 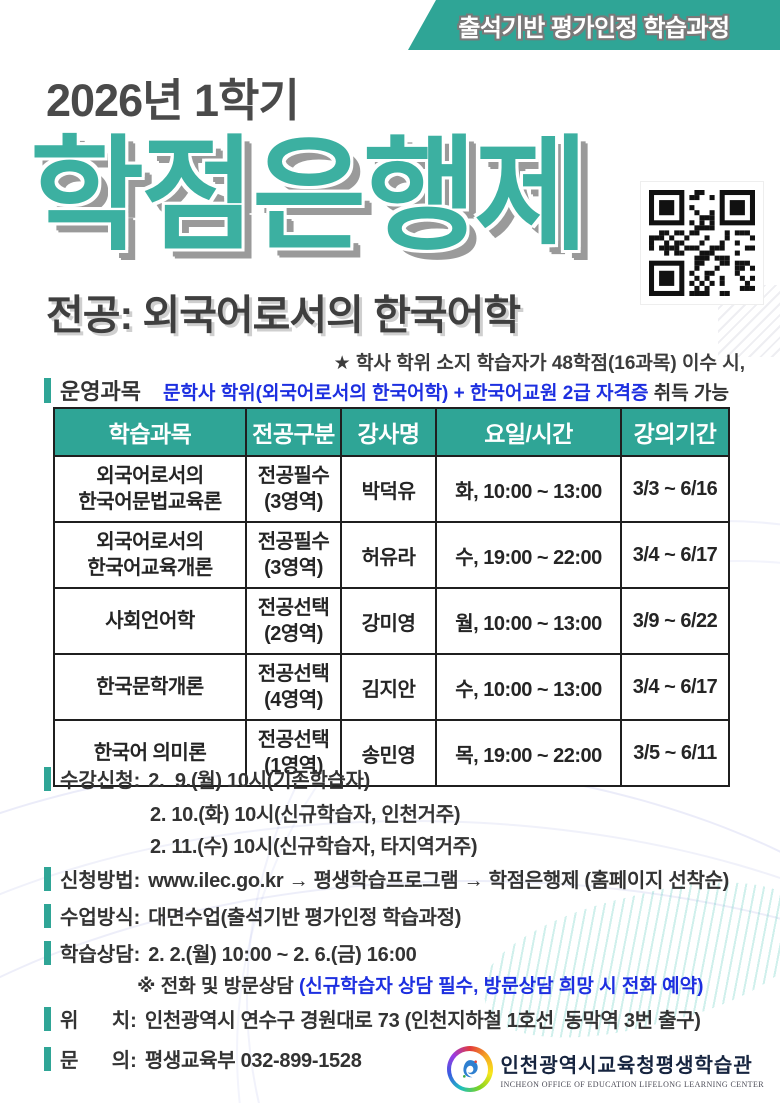 What do you see at coordinates (388, 687) in the screenshot?
I see `cell-instructor: 김지안` at bounding box center [388, 687].